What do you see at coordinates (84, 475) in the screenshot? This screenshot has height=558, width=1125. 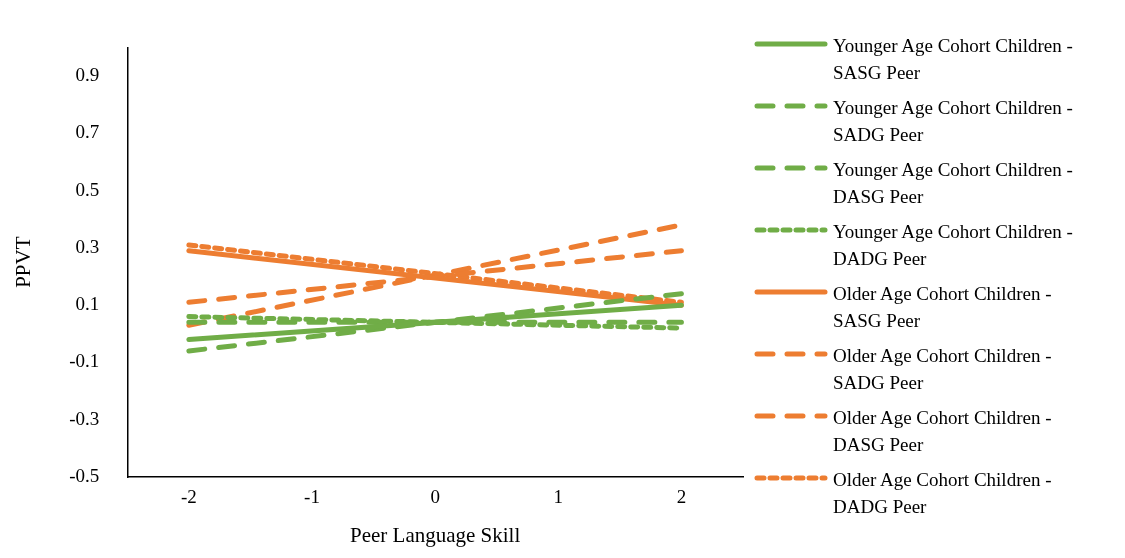 I see `y-tick-label: -0.5` at bounding box center [84, 475].